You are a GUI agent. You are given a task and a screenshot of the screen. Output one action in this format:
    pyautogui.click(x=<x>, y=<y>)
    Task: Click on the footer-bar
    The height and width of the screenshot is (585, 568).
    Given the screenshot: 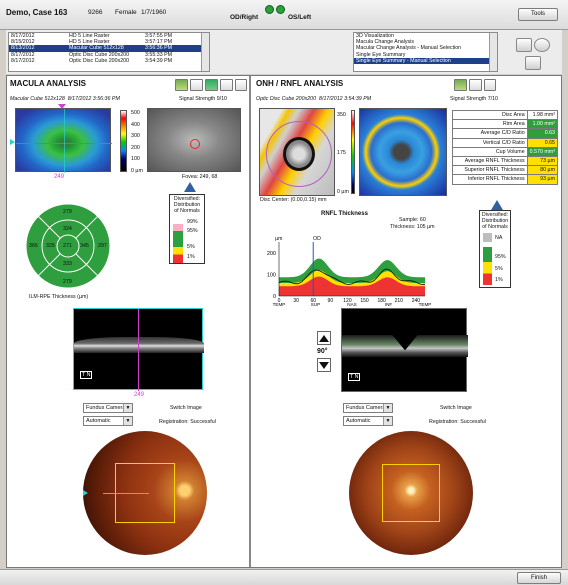 What is the action you would take?
    pyautogui.click(x=284, y=577)
    